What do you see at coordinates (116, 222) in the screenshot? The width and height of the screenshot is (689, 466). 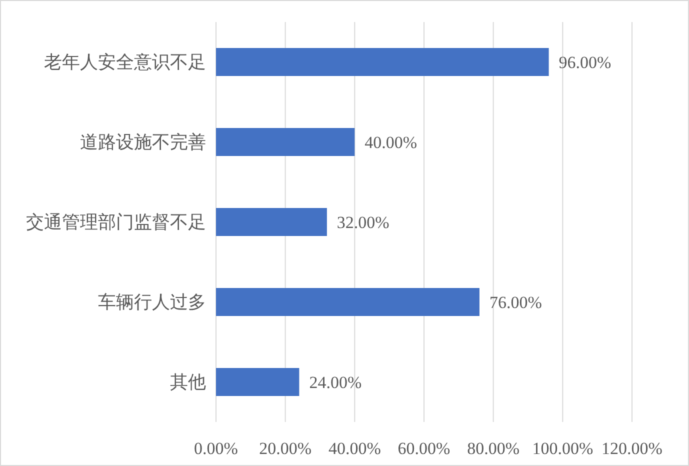 I see `y-tick-label: 交通管理部门监督不足` at bounding box center [116, 222].